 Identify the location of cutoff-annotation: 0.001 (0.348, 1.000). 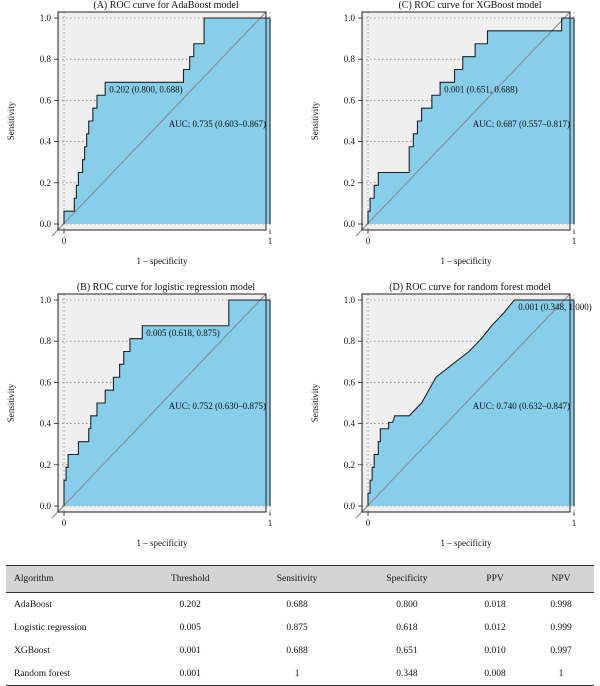
(555, 307).